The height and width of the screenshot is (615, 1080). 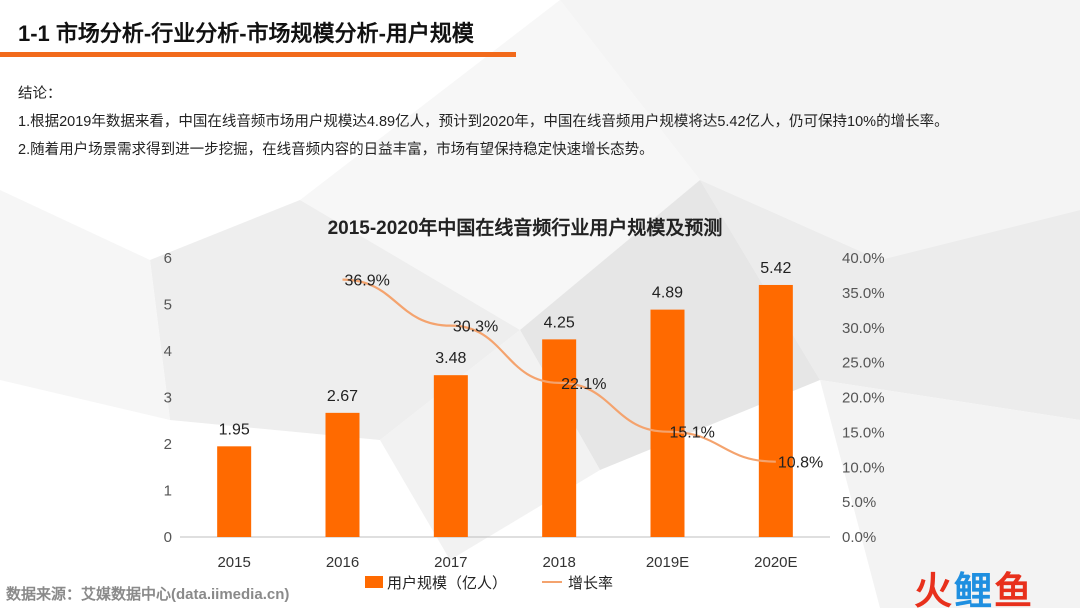 I want to click on conclusion-heading: 结论：, so click(x=40, y=94).